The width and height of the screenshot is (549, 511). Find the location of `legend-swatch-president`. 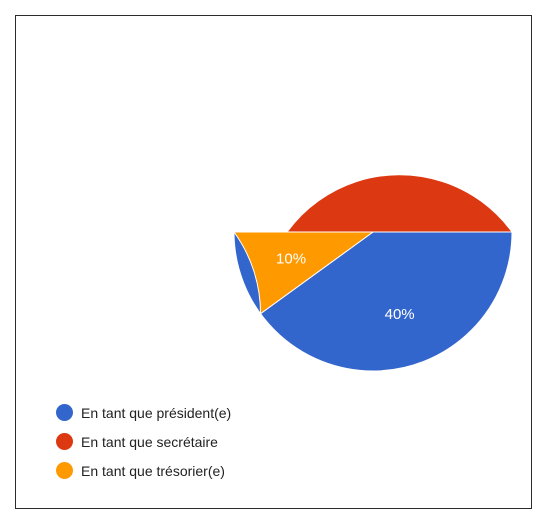

legend-swatch-president is located at coordinates (64, 412).